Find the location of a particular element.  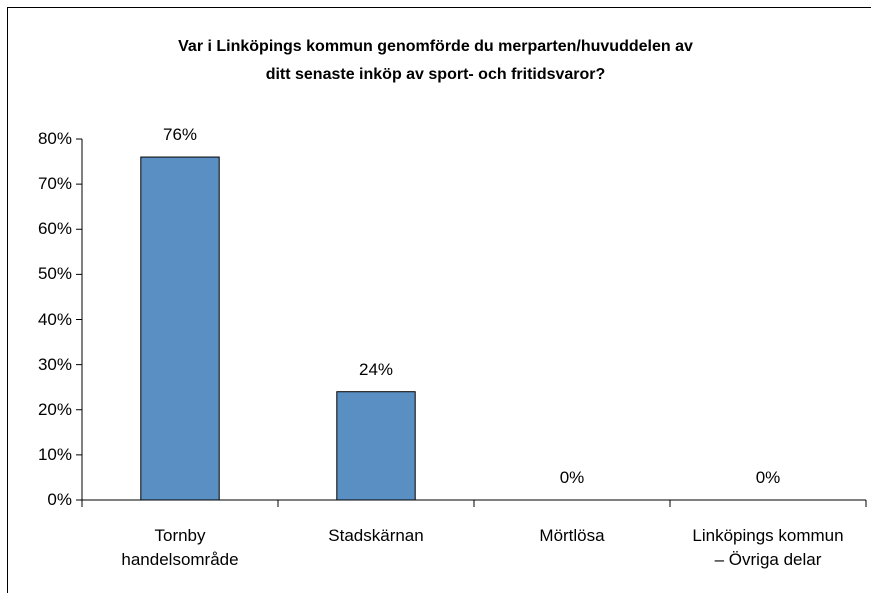

y-tick-label: 50% is located at coordinates (54, 274).